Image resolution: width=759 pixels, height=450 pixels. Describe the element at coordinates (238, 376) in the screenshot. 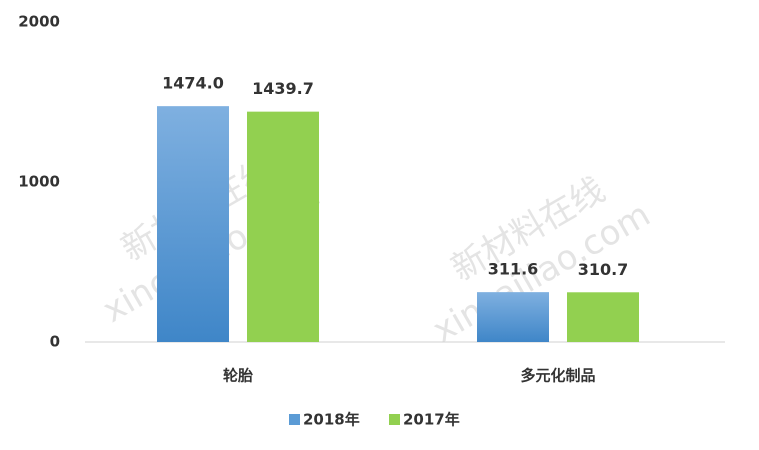

I see `x-tick-label: 轮胎` at that location.